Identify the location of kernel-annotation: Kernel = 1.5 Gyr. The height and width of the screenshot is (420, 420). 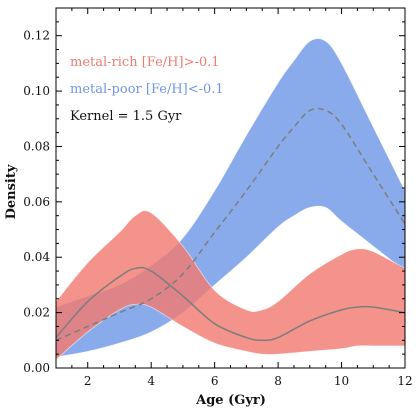
(126, 116).